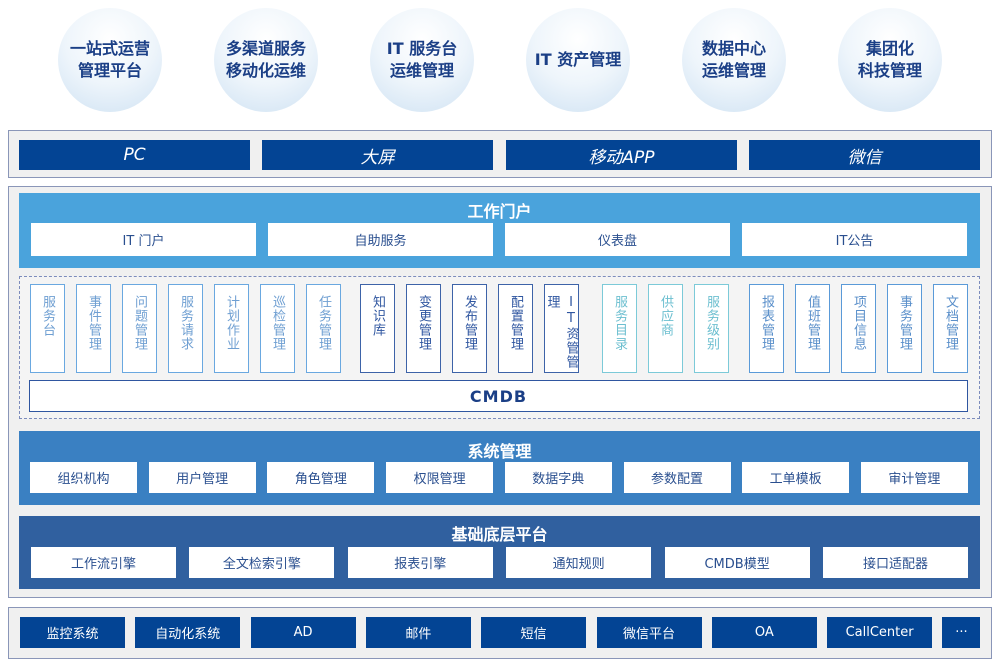  I want to click on module-label: 报表管理, so click(766, 323).